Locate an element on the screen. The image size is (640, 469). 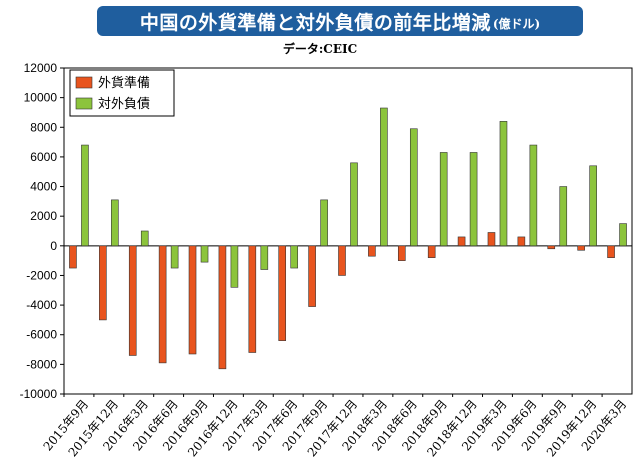
y-tick-label: 4000 is located at coordinates (43, 187).